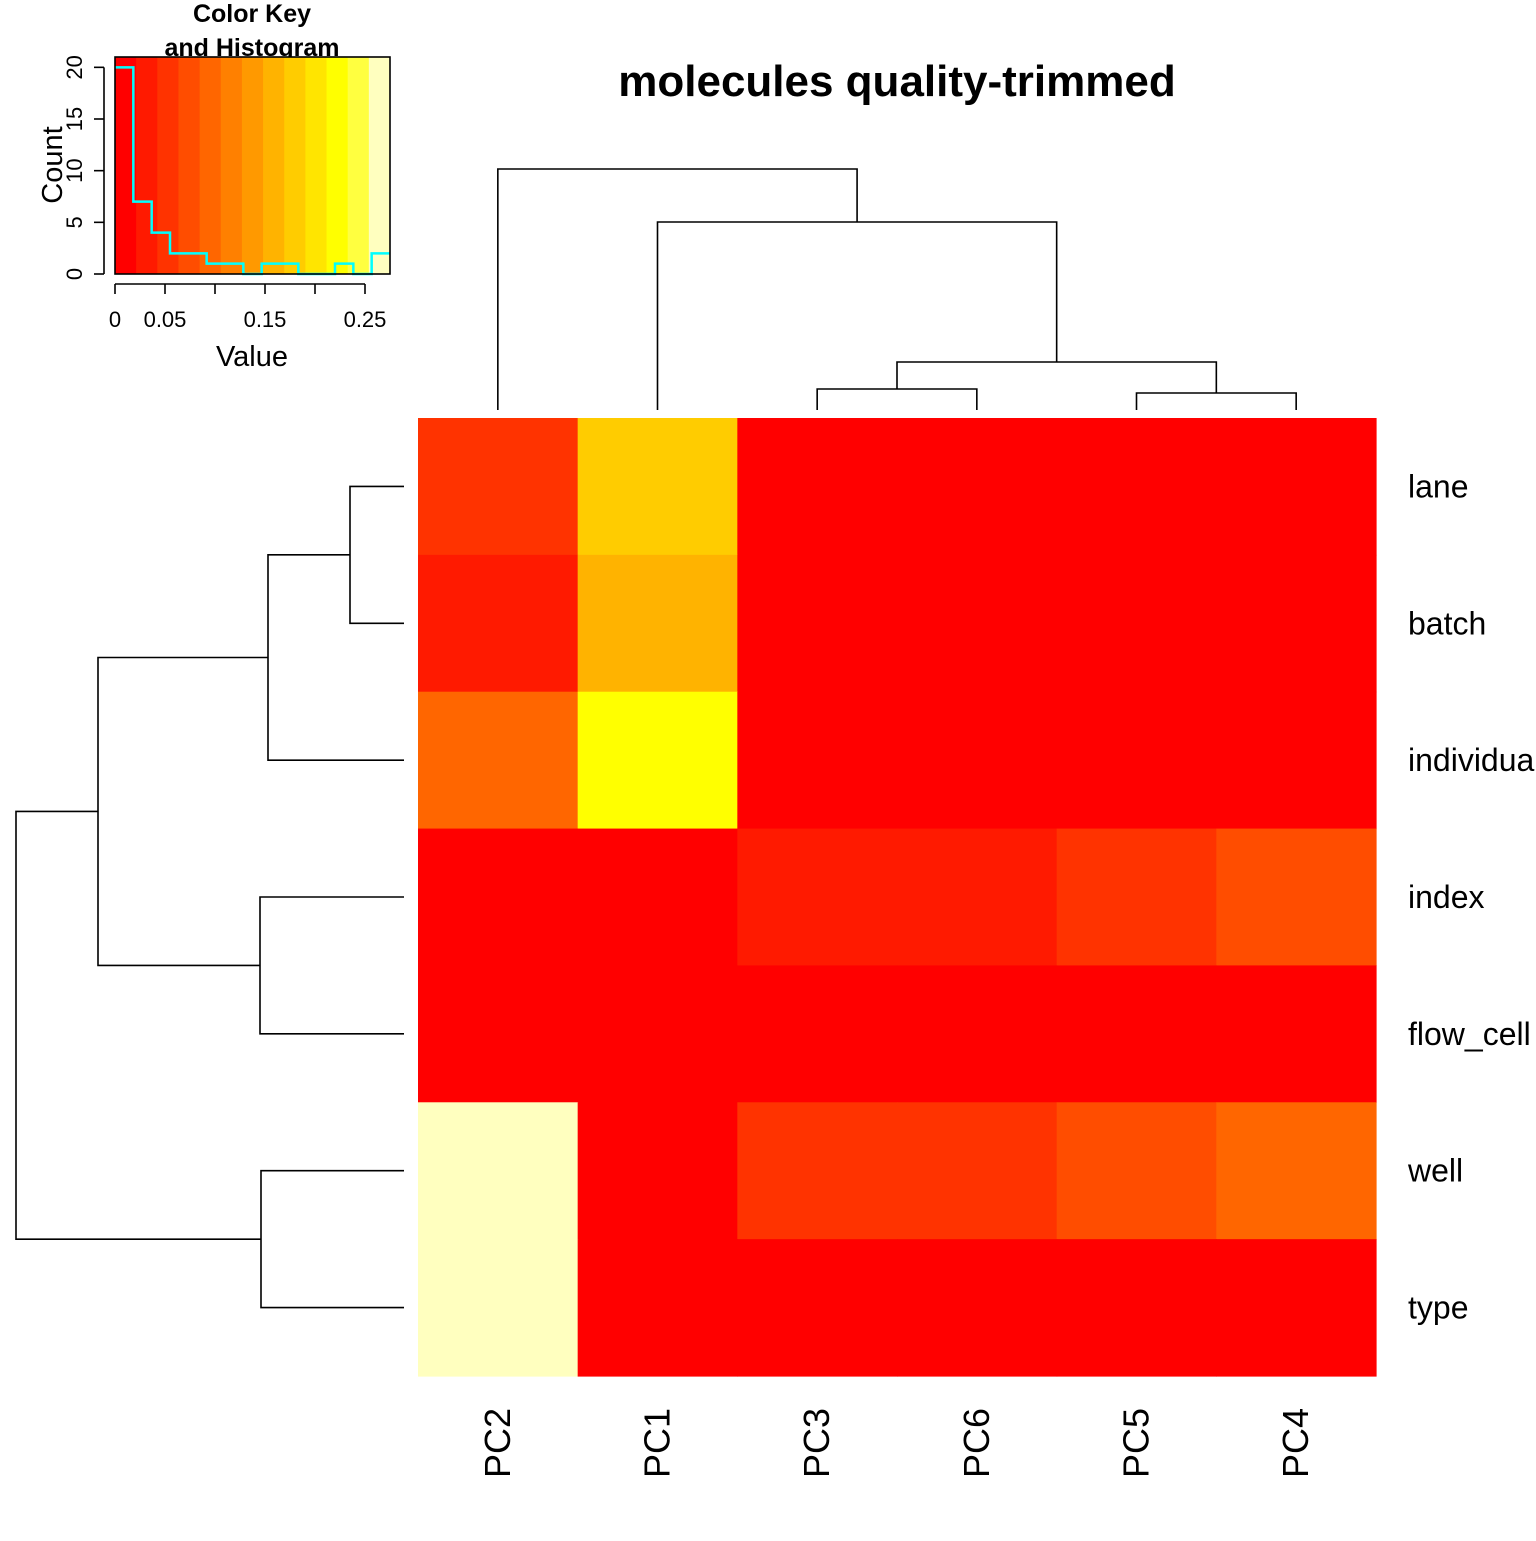 Image resolution: width=1536 pixels, height=1541 pixels. I want to click on column-label-PC5: PC5, so click(1136, 1443).